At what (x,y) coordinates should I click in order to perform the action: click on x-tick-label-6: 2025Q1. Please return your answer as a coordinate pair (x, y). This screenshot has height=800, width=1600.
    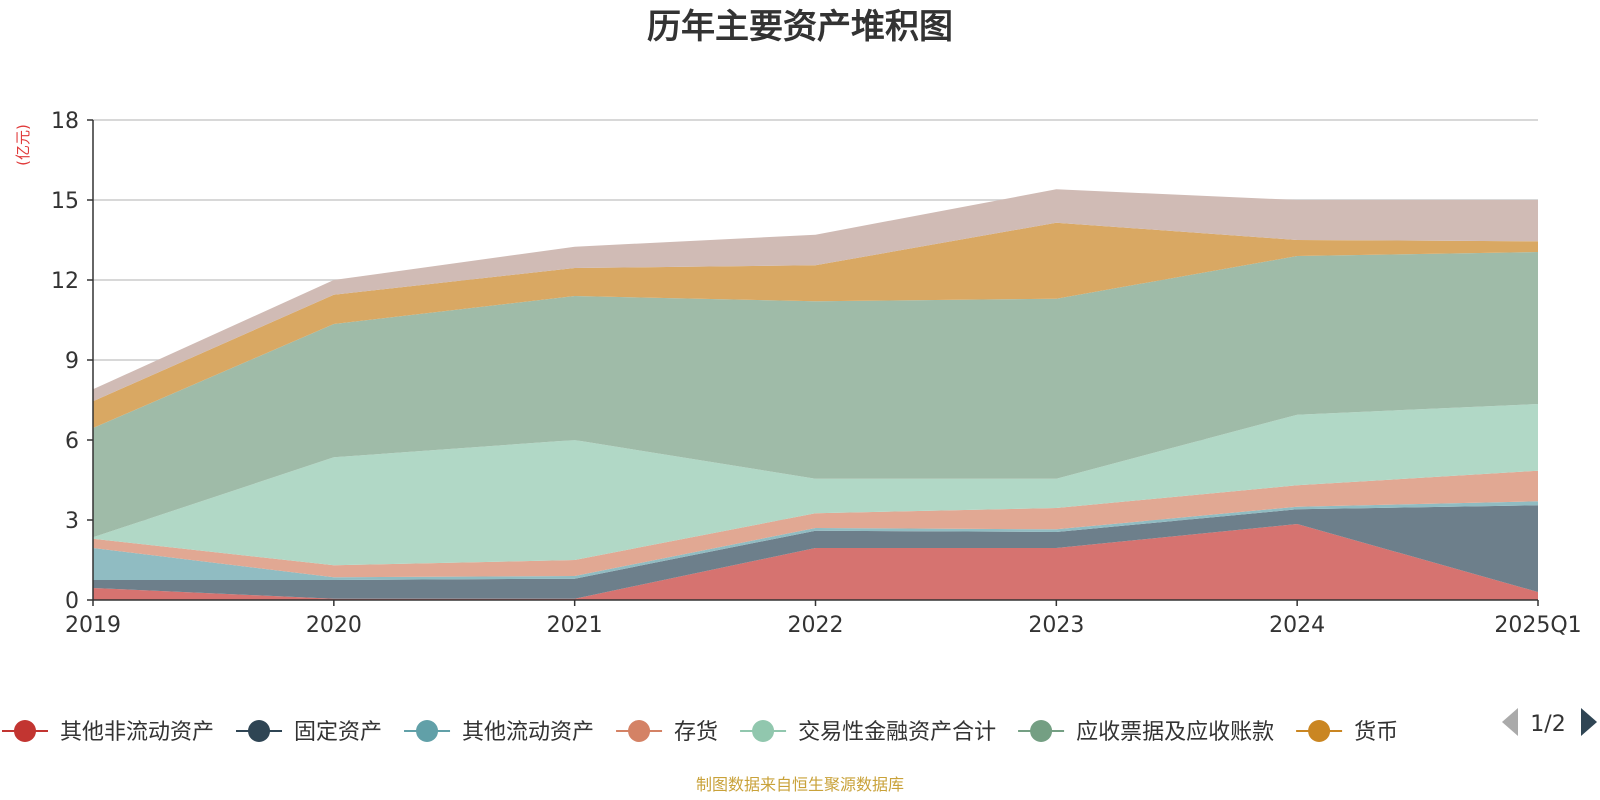
    Looking at the image, I should click on (1537, 625).